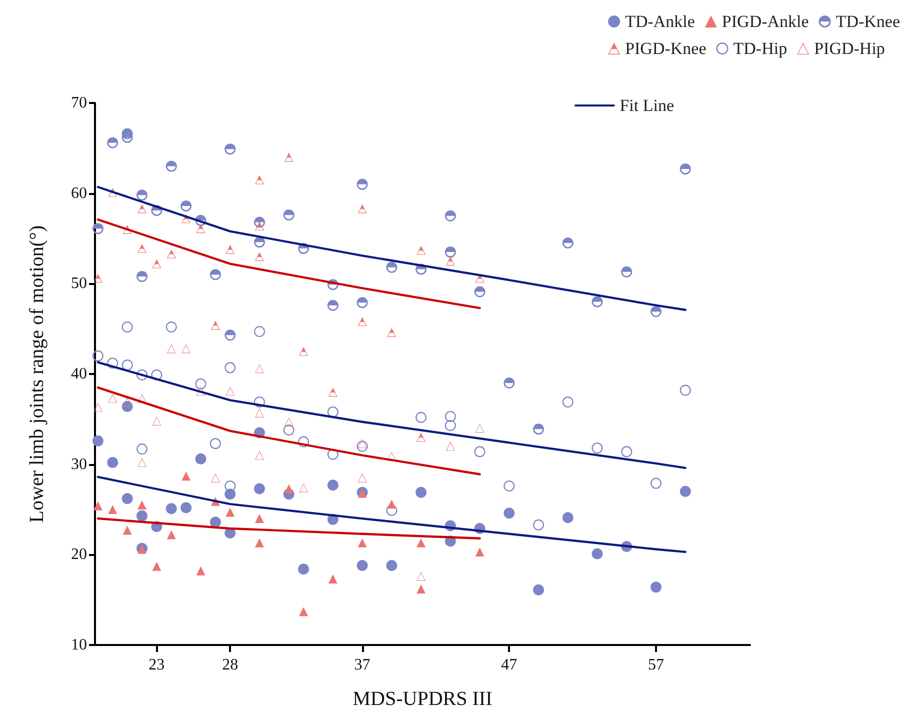 The width and height of the screenshot is (919, 714). Describe the element at coordinates (79, 103) in the screenshot. I see `y-tick-label: 70` at that location.